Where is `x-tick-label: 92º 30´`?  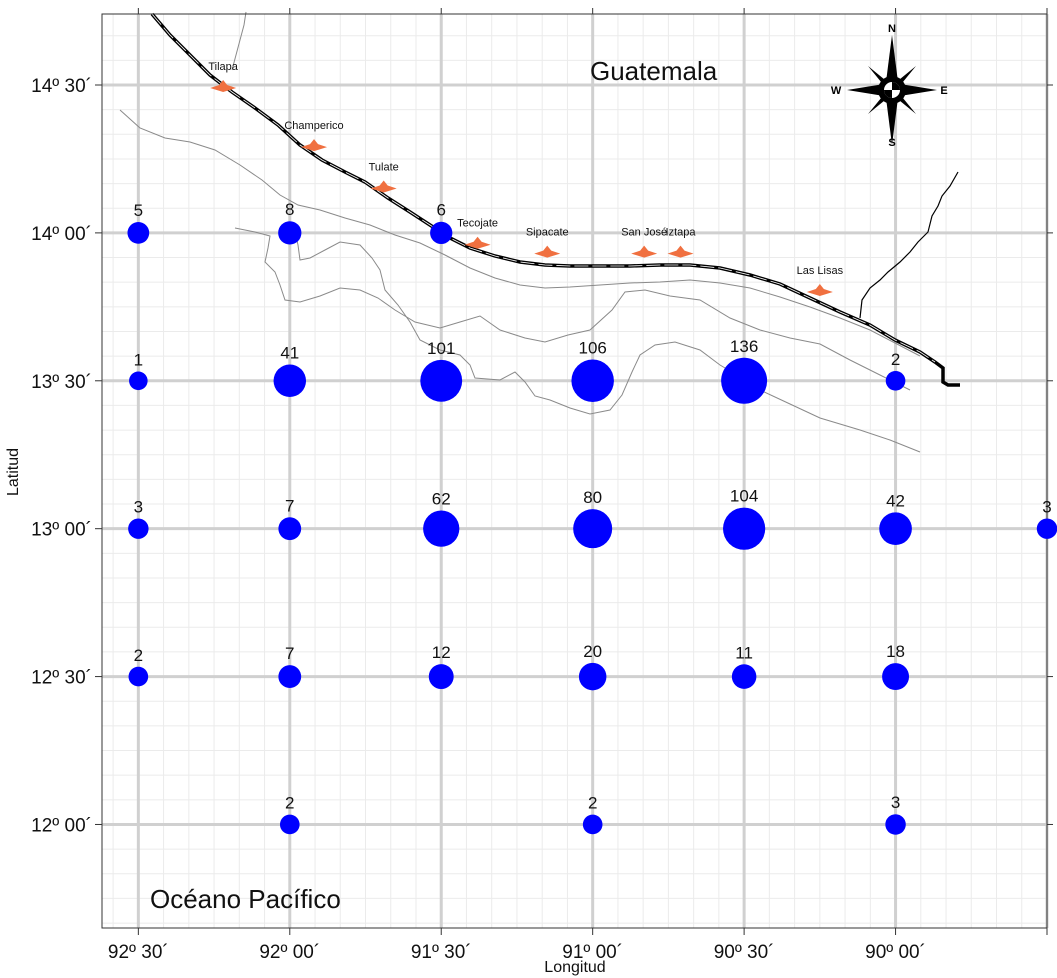 x-tick-label: 92º 30´ is located at coordinates (138, 952).